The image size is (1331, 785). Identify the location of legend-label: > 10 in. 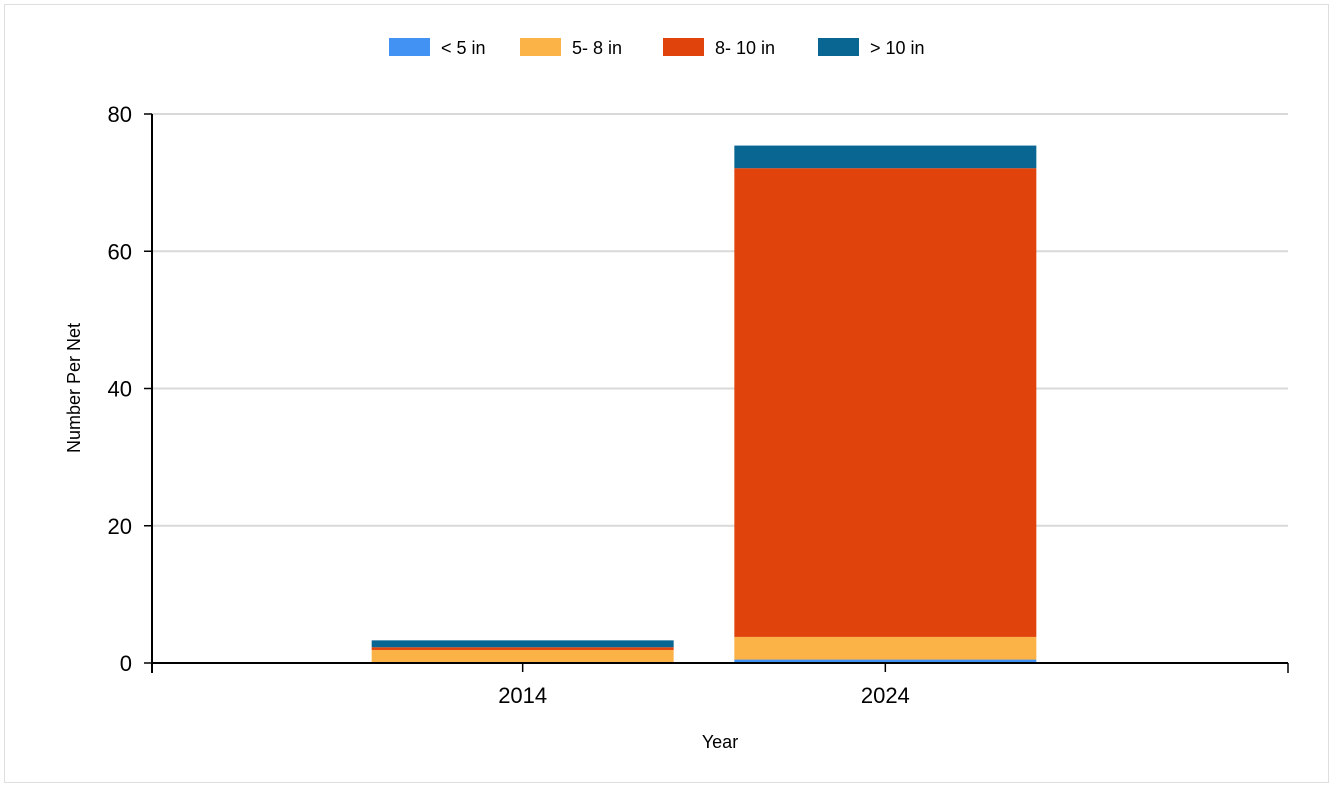
(897, 48).